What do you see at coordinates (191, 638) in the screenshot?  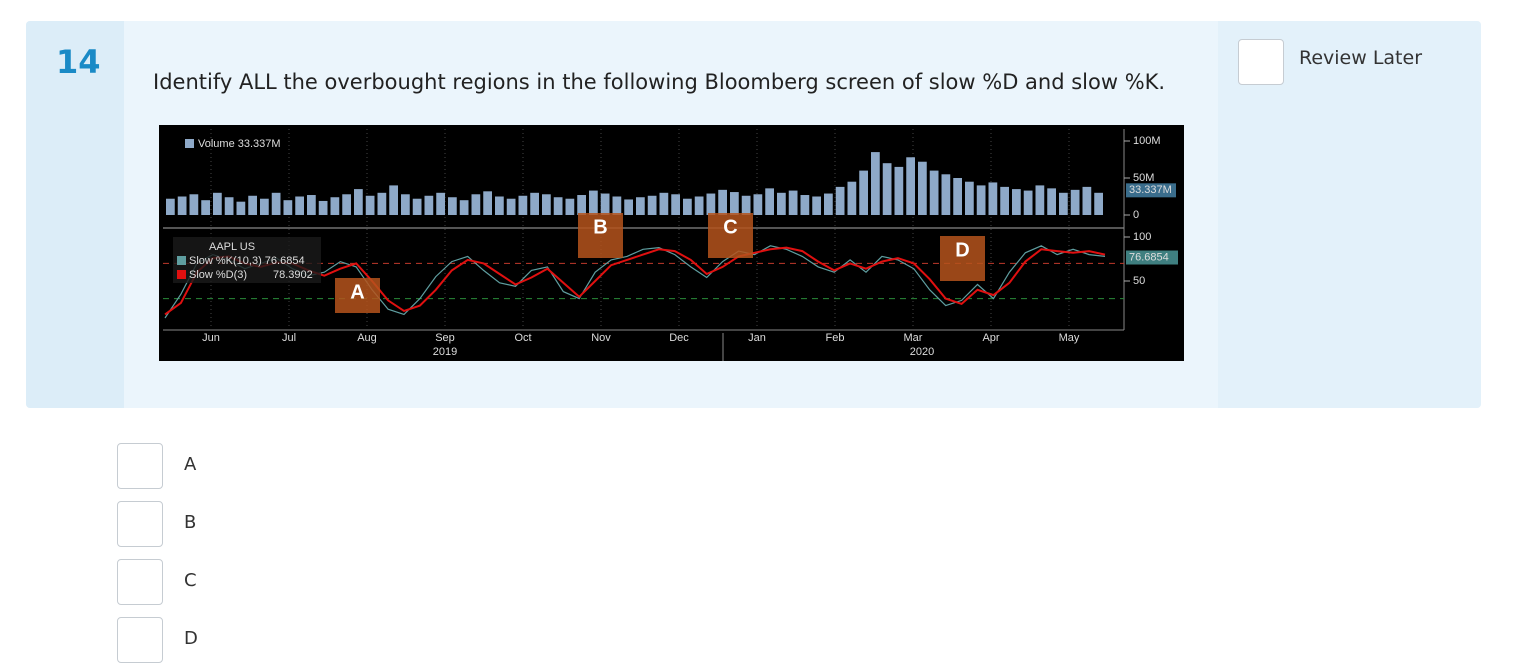 I see `option-label: D` at bounding box center [191, 638].